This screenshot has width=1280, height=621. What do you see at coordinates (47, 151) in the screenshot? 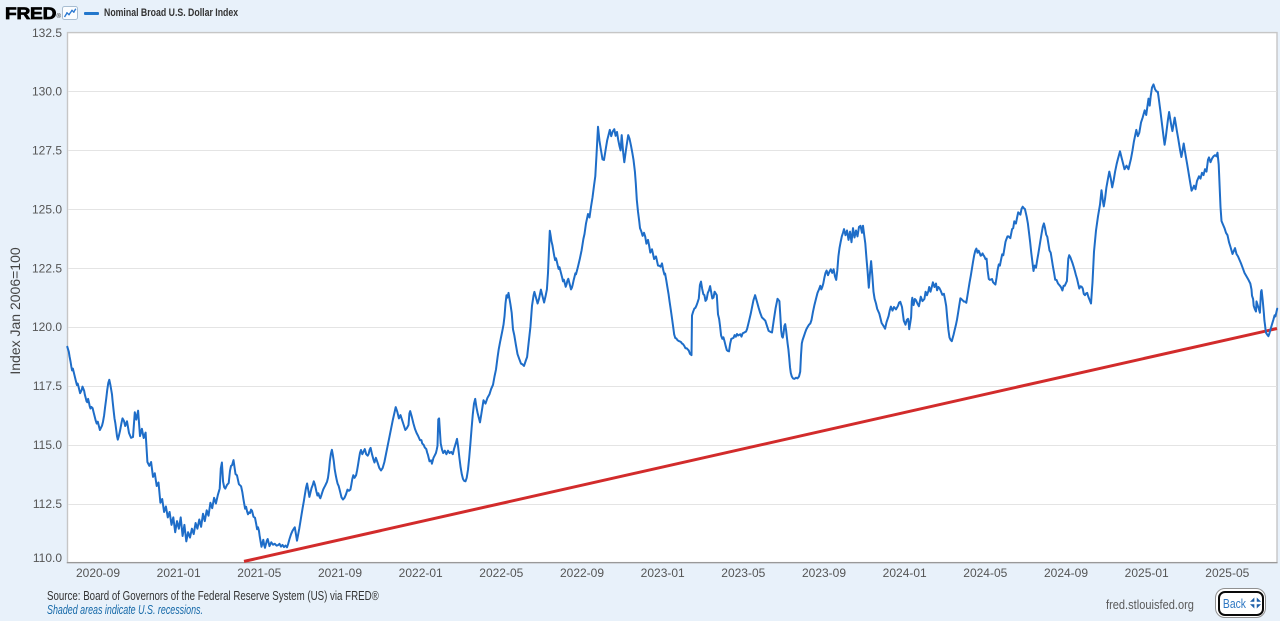
I see `svg-text: 127.5` at bounding box center [47, 151].